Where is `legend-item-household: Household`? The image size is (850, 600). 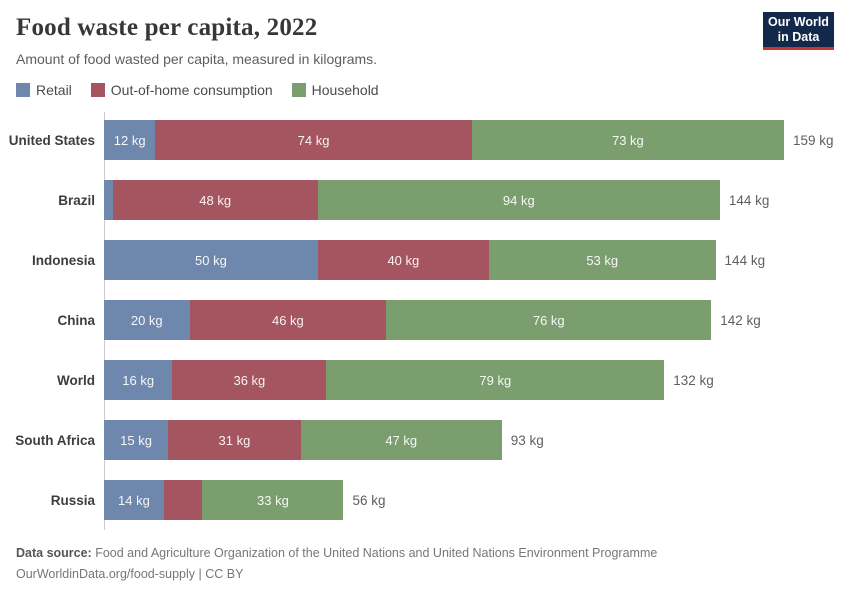
legend-item-household: Household is located at coordinates (335, 90).